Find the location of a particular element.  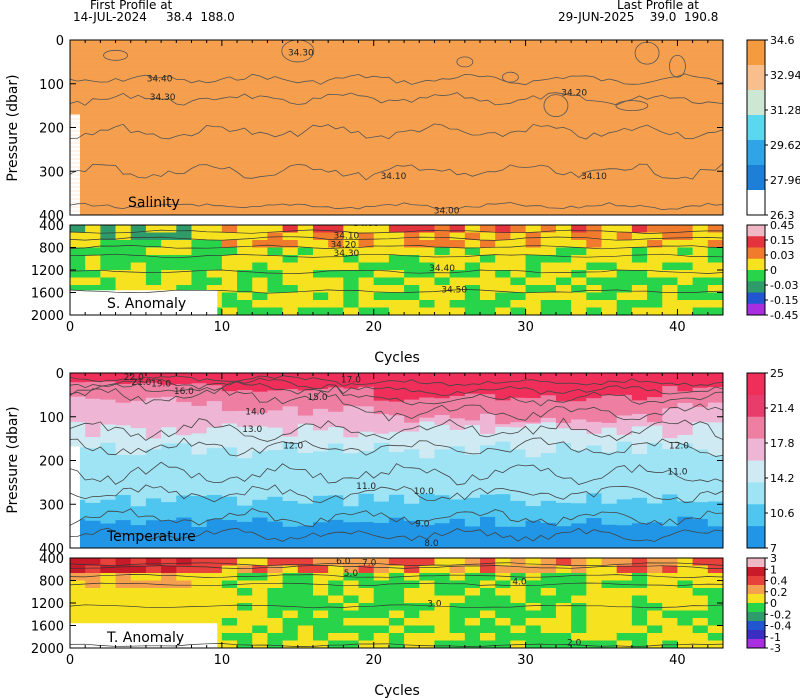

salinity-y-axis-label: Pressure (dbar) is located at coordinates (13, 127).